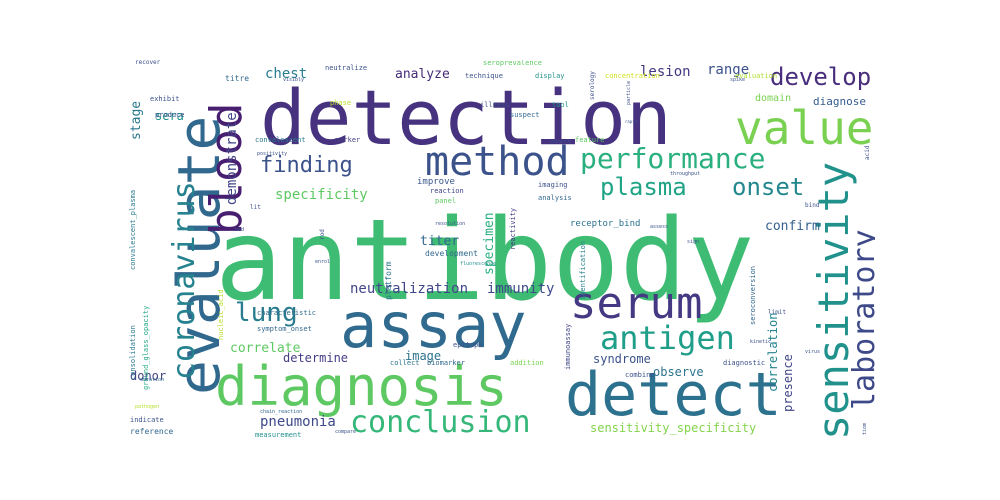 The image size is (1000, 500). I want to click on word: plasma, so click(643, 187).